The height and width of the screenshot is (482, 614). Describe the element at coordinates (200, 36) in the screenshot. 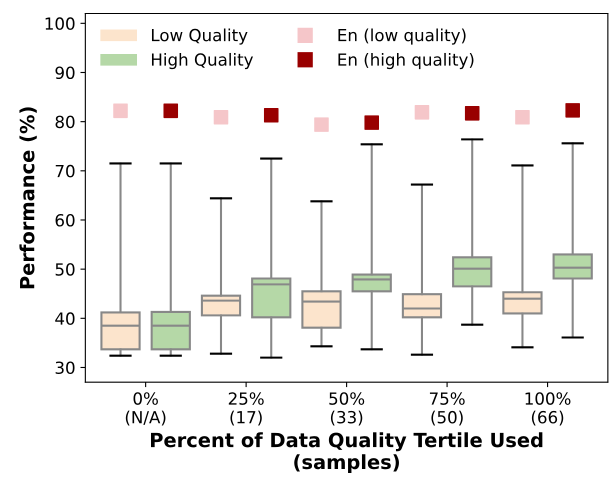

I see `legend-label: Low Quality` at that location.